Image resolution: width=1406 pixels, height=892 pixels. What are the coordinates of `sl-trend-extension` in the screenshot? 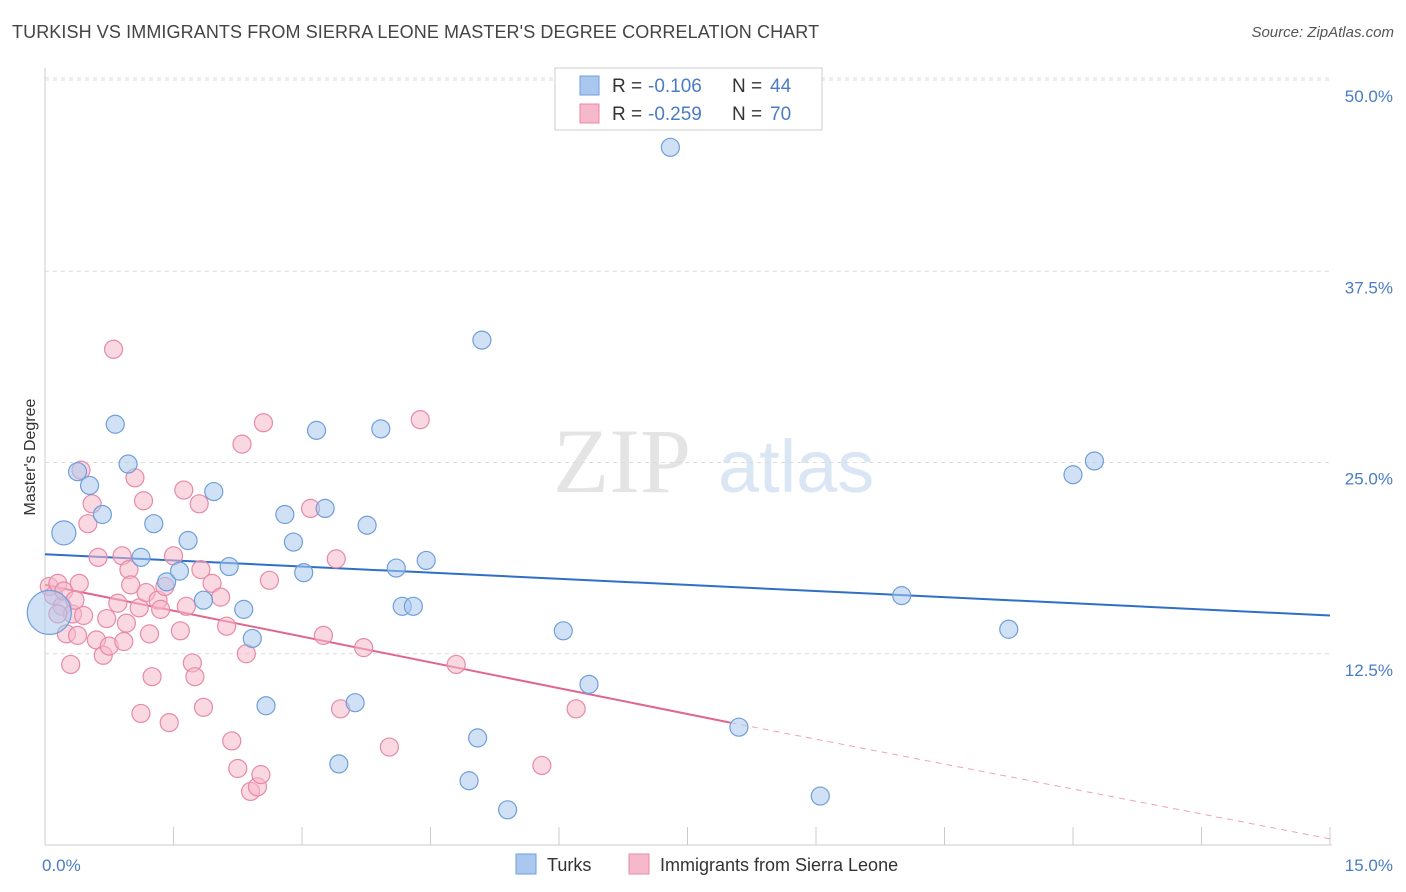 It's located at (1030, 781).